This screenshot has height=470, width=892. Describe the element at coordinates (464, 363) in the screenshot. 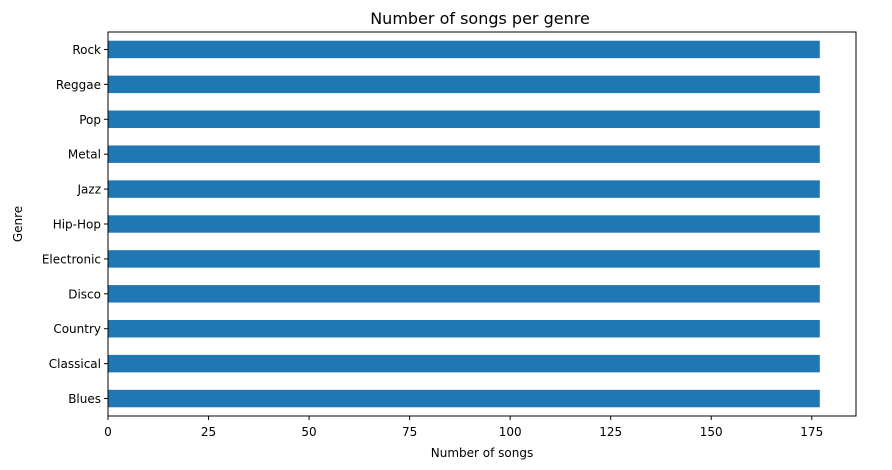

I see `bar-classical` at that location.